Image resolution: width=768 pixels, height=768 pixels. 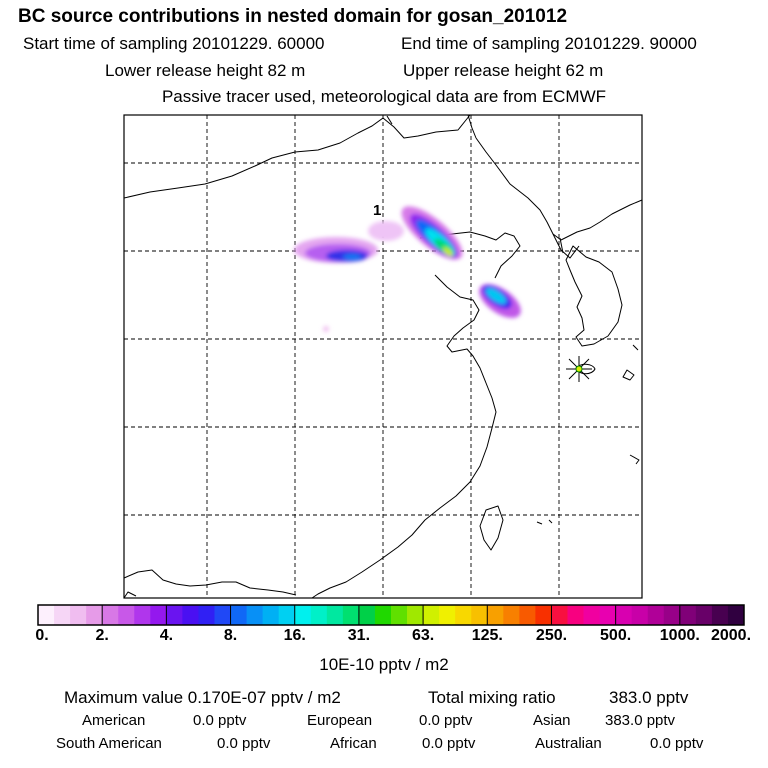 What do you see at coordinates (568, 743) in the screenshot?
I see `region-australian-name: Australian` at bounding box center [568, 743].